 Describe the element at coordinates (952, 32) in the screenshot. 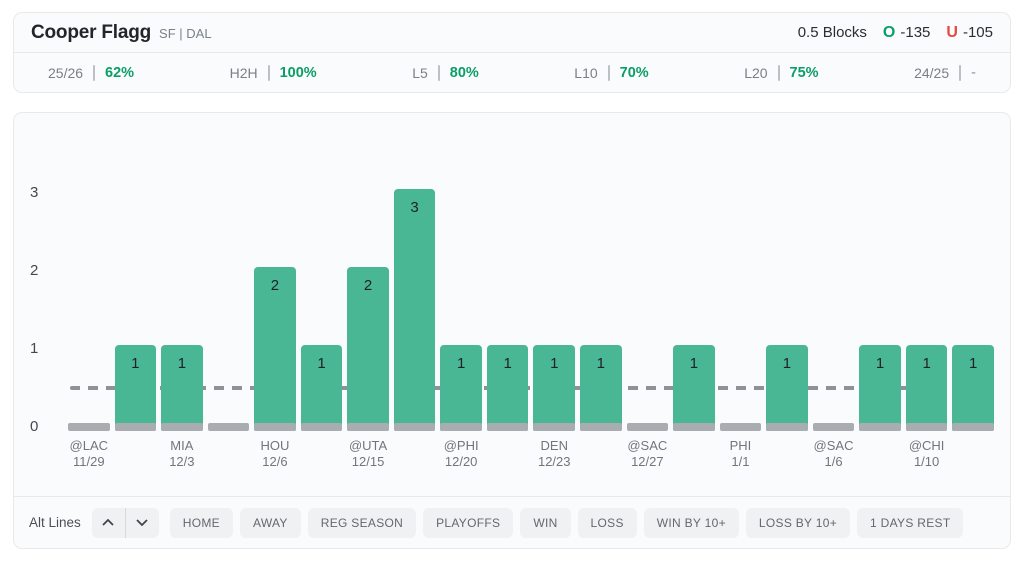

I see `under-icon: U` at that location.